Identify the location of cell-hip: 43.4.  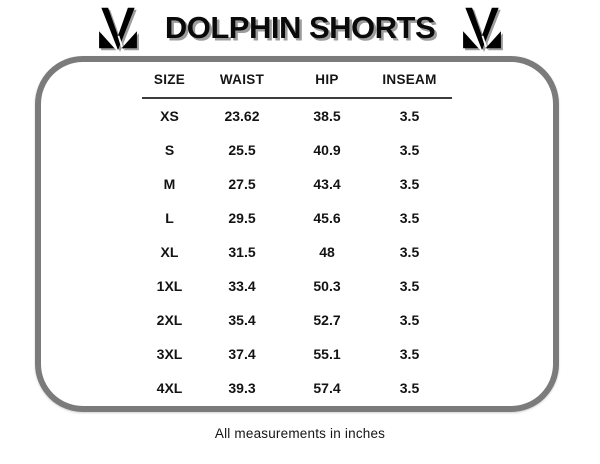
(327, 184).